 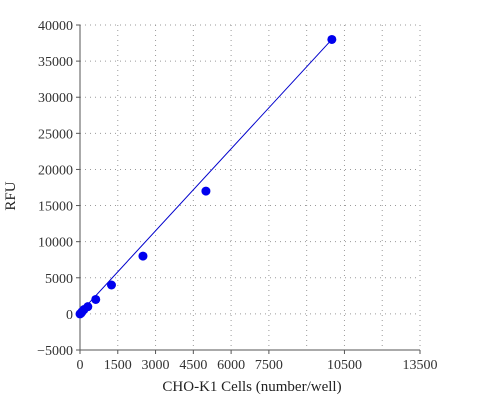 I want to click on x-tick-label: 1500, so click(x=118, y=365).